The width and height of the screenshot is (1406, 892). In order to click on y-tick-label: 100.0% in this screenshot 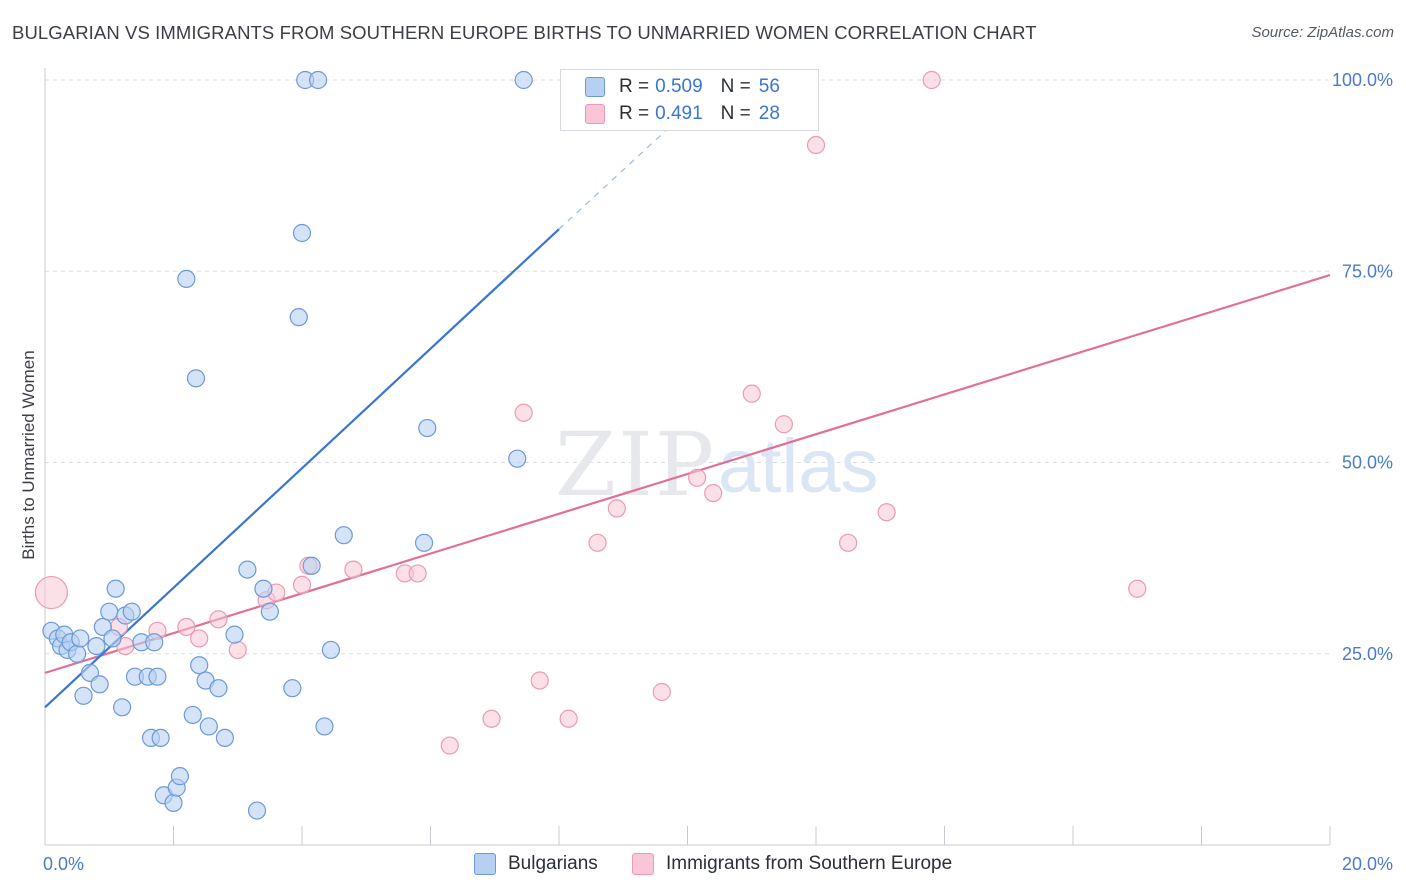, I will do `click(1362, 80)`.